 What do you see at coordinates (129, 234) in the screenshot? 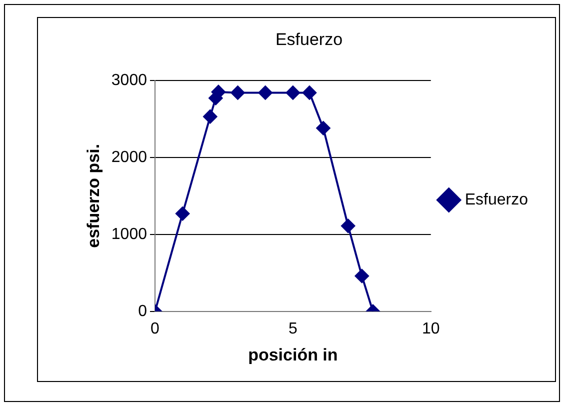
I see `y-tick-label: 1000` at bounding box center [129, 234].